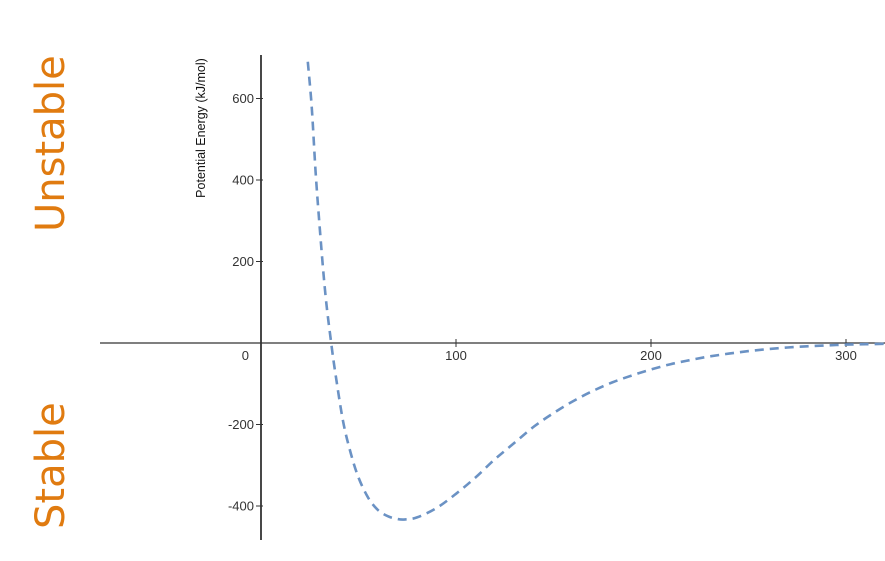 Image resolution: width=885 pixels, height=561 pixels. Describe the element at coordinates (651, 355) in the screenshot. I see `x-tick-label: 200` at that location.